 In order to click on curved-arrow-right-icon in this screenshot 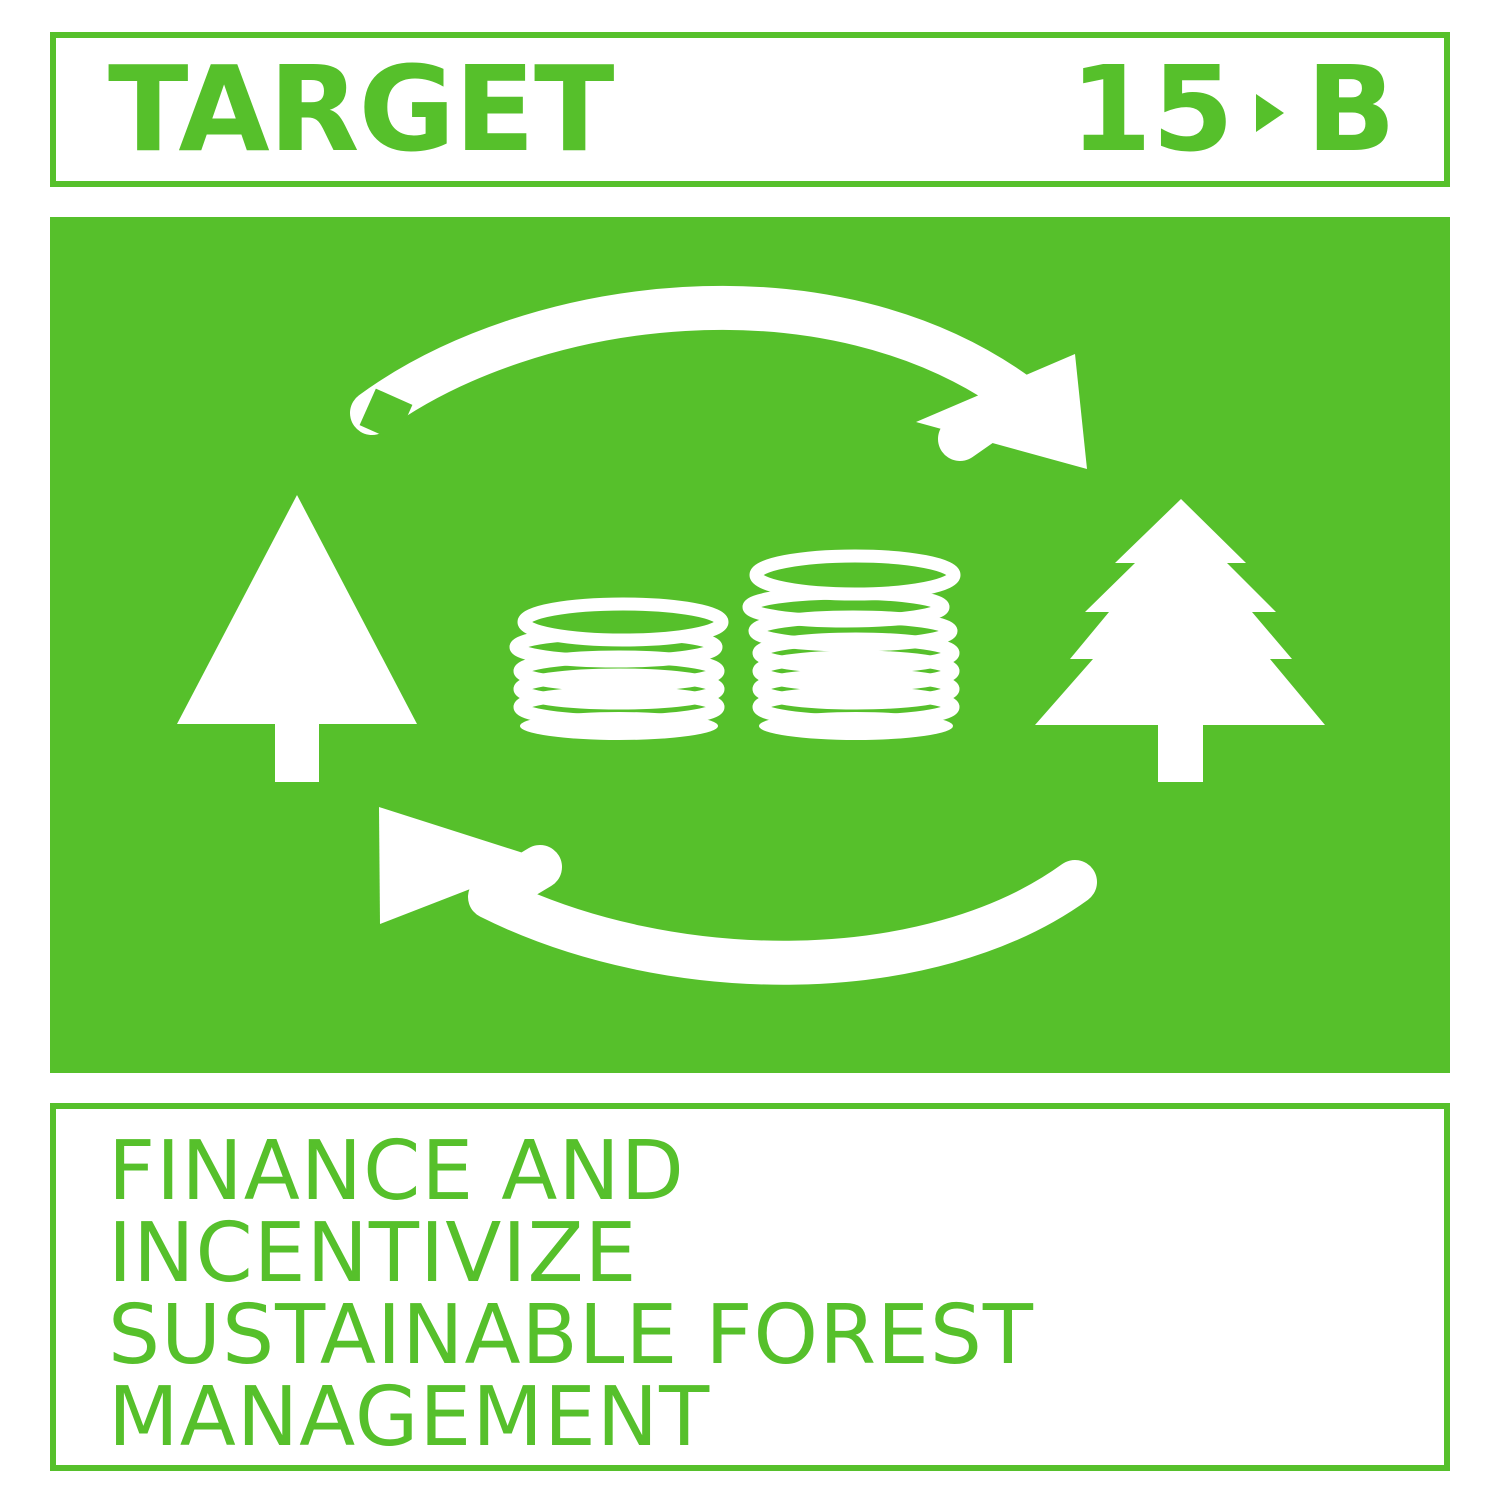, I will do `click(718, 377)`.